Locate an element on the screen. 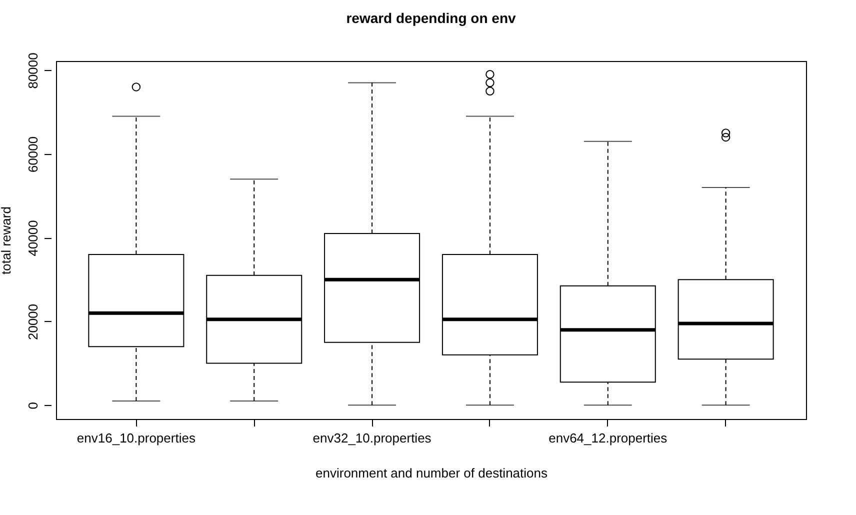  y-tick-label: 20000 is located at coordinates (33, 322).